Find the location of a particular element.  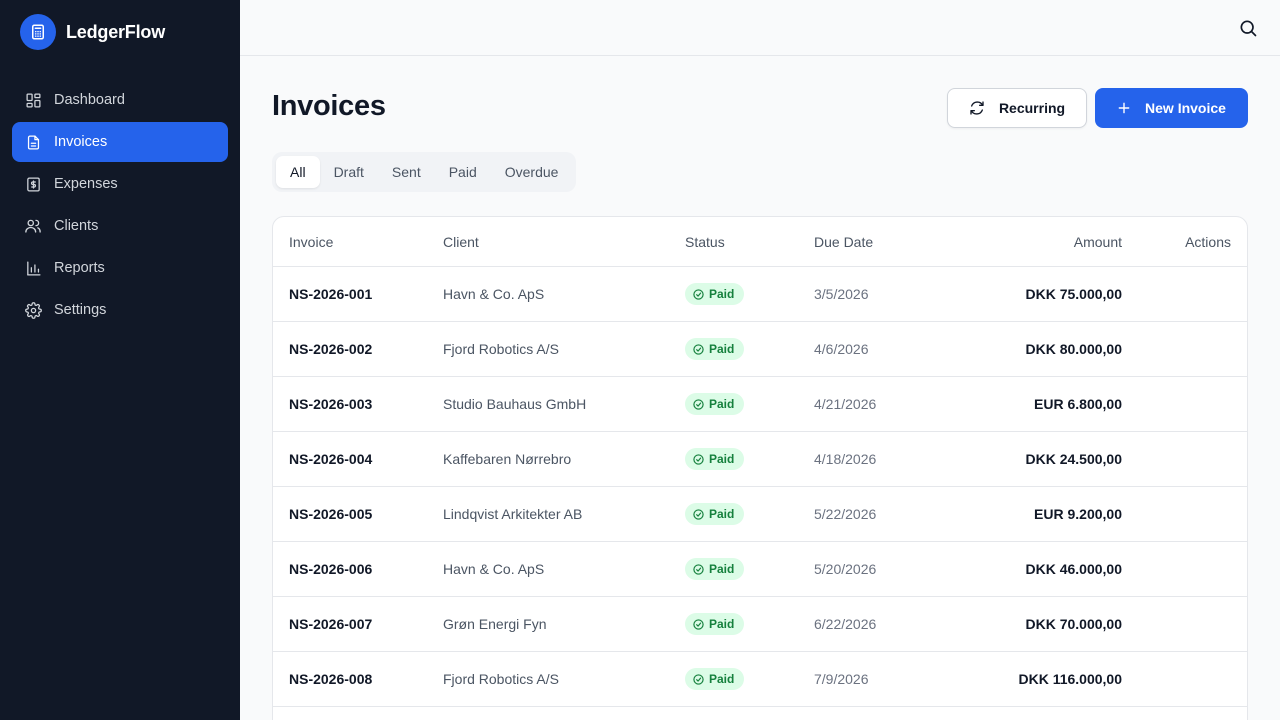

invoice-number: NS-2026-001 is located at coordinates (331, 294).